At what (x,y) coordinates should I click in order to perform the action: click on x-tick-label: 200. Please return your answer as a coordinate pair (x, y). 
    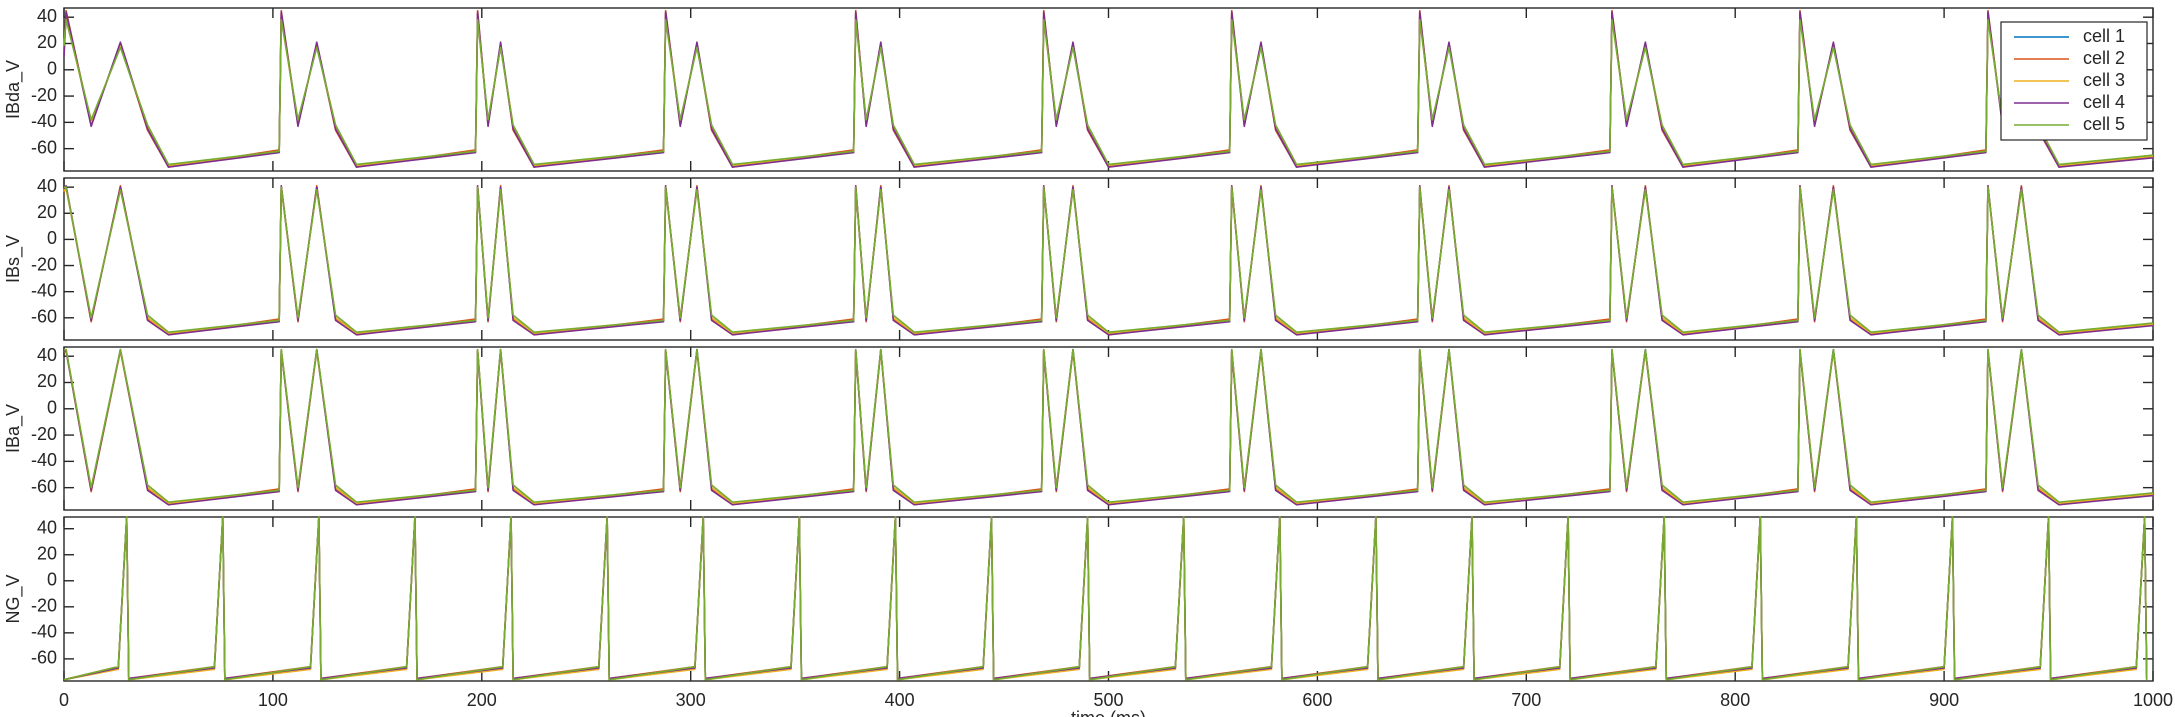
    Looking at the image, I should click on (482, 700).